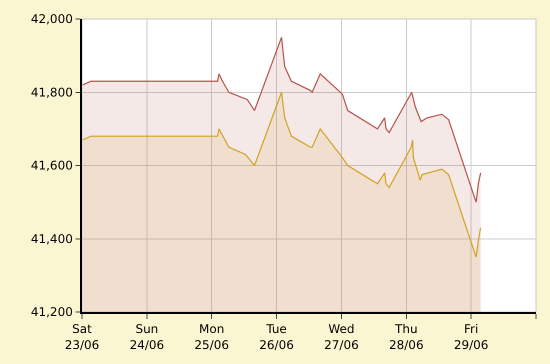  What do you see at coordinates (51, 312) in the screenshot?
I see `y-tick-label: 41,200` at bounding box center [51, 312].